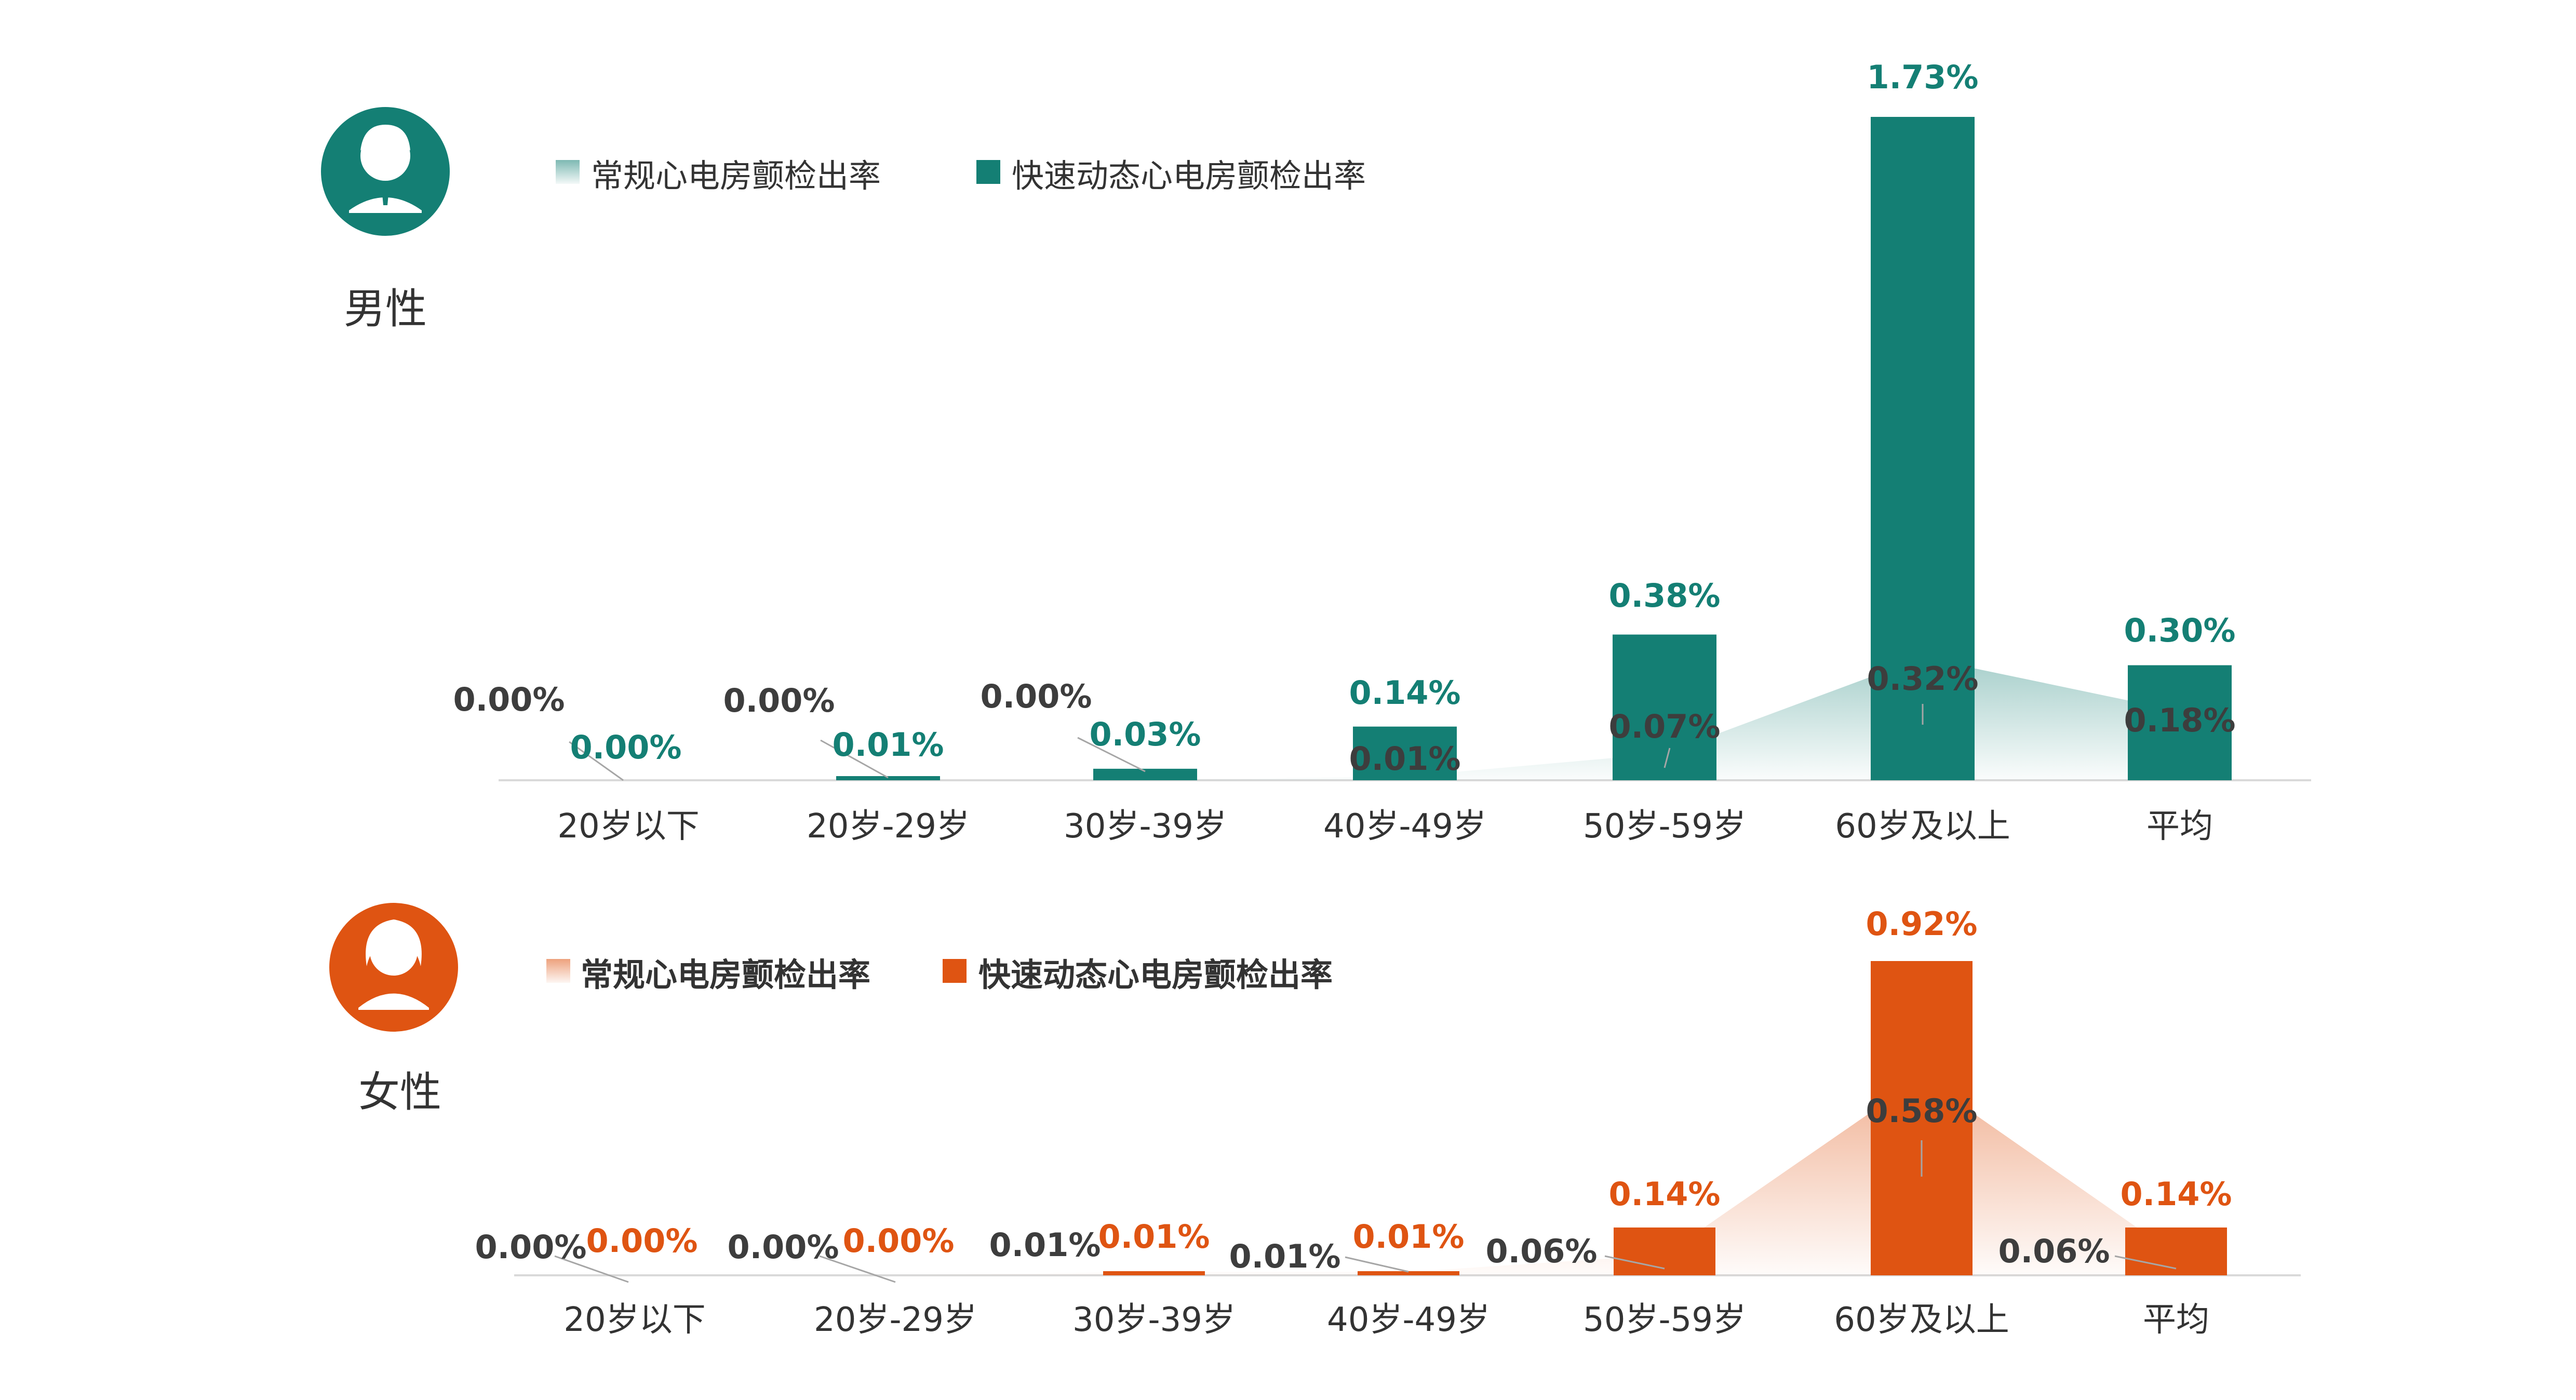 This screenshot has height=1400, width=2576. I want to click on female-legend-item-routine: 常规心电房颤检出率, so click(708, 975).